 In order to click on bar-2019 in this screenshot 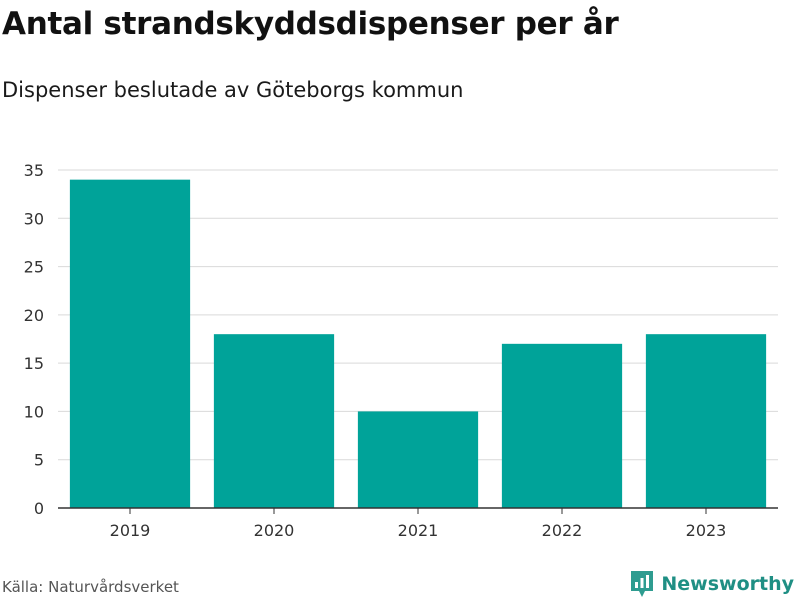, I will do `click(130, 343)`.